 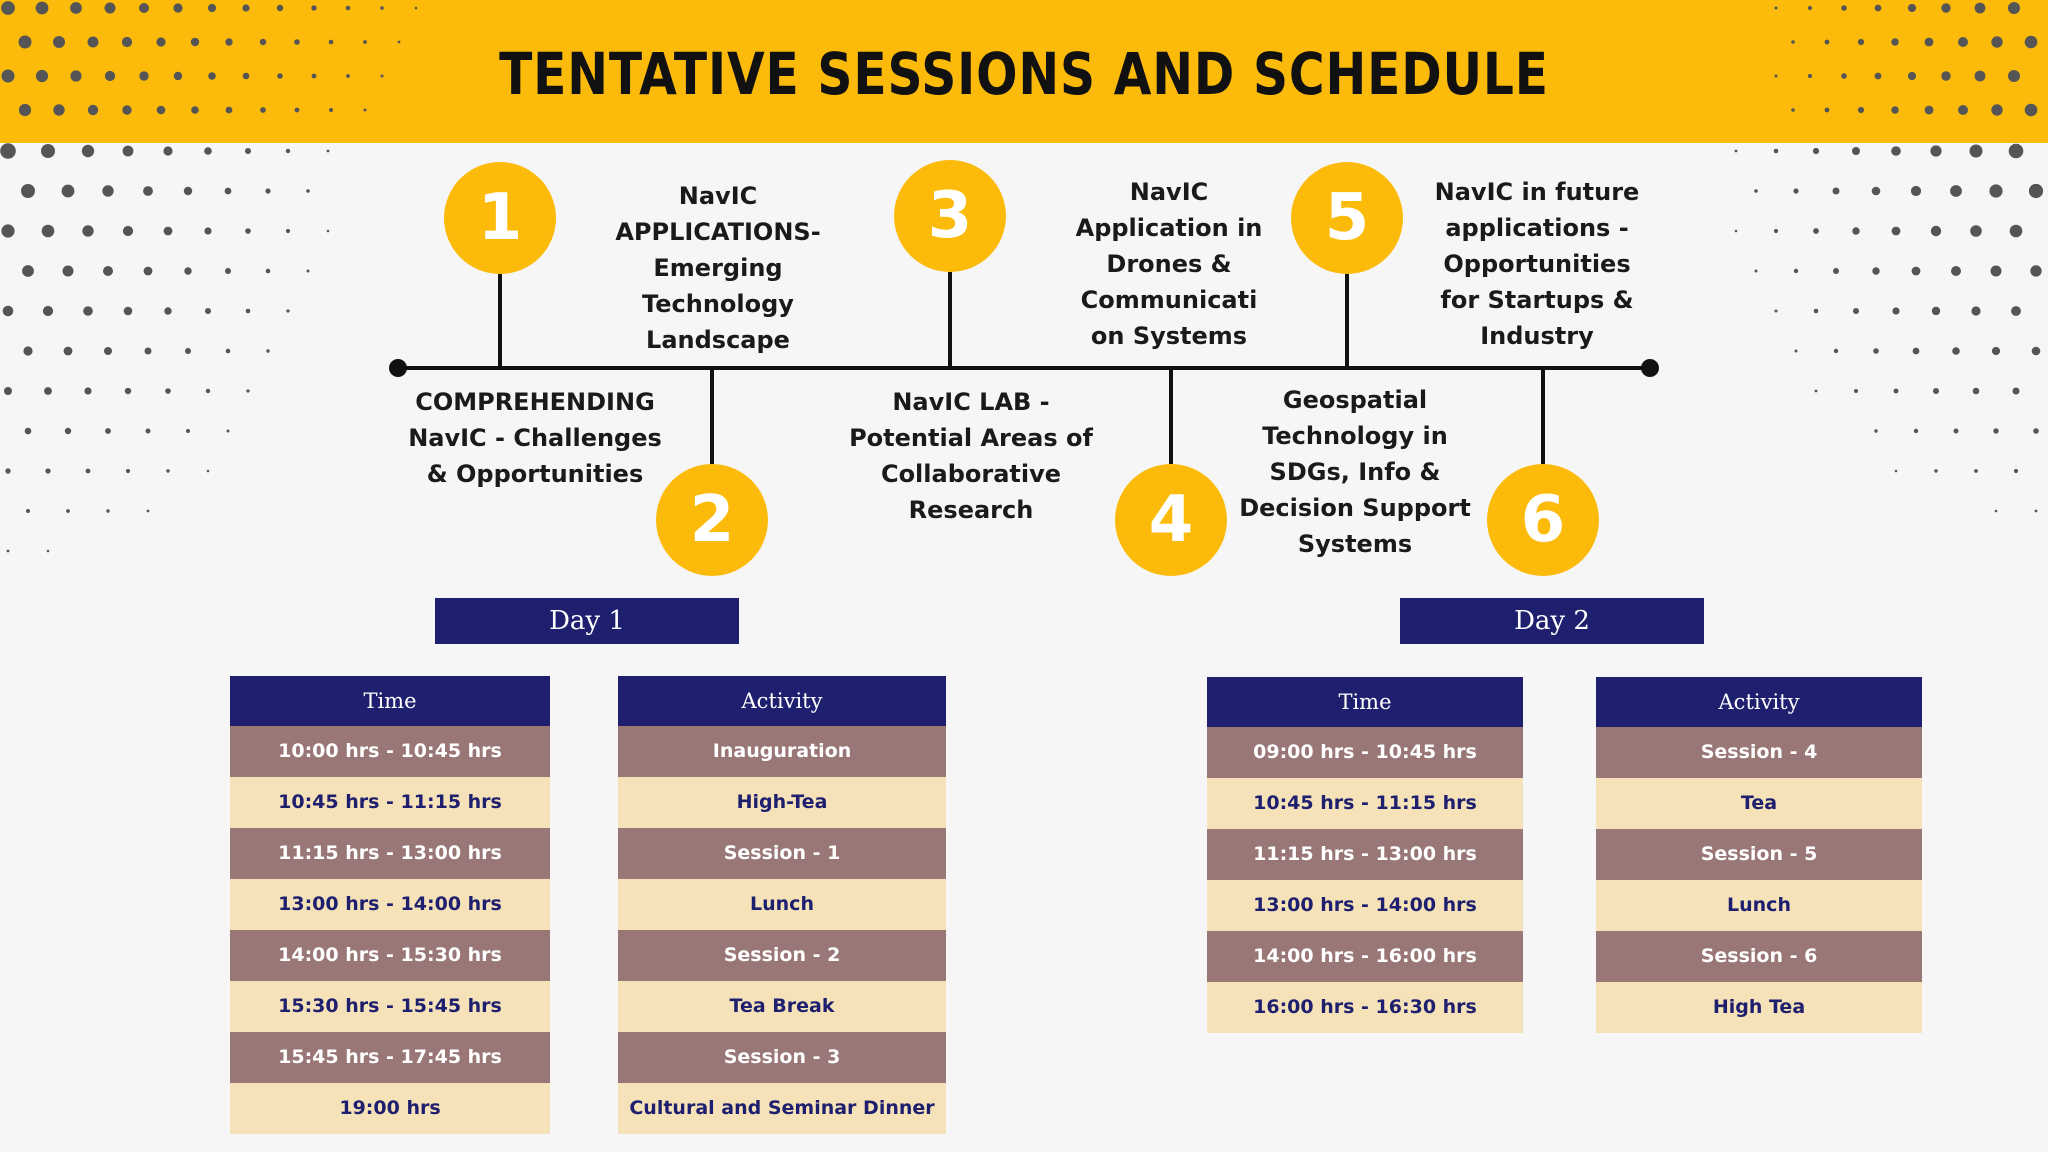 What do you see at coordinates (390, 751) in the screenshot?
I see `day1-time-cell: 10:00 hrs - 10:45 hrs` at bounding box center [390, 751].